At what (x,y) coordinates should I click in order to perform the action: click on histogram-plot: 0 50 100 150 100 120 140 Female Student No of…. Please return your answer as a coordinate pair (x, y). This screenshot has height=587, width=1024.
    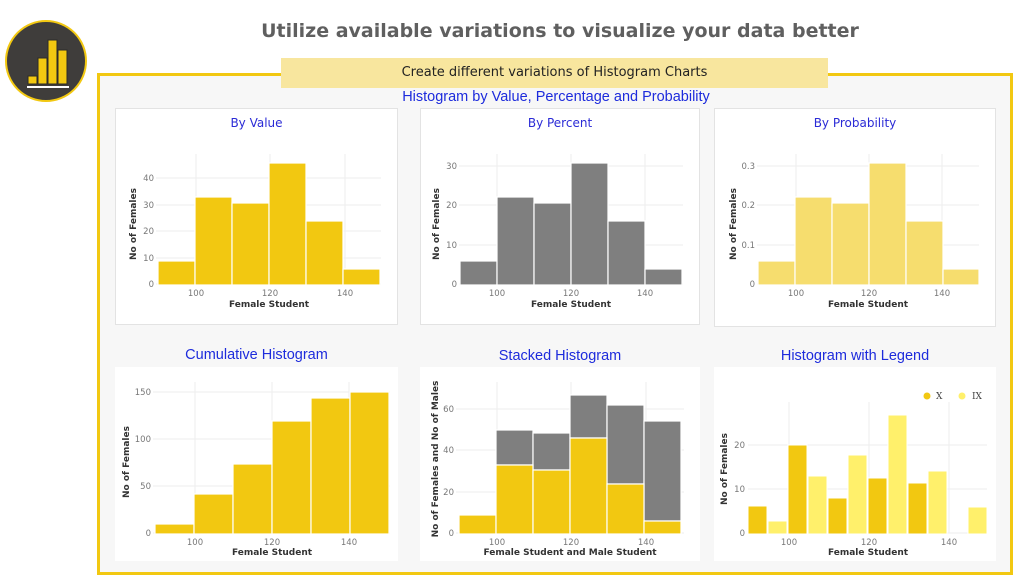
    Looking at the image, I should click on (256, 464).